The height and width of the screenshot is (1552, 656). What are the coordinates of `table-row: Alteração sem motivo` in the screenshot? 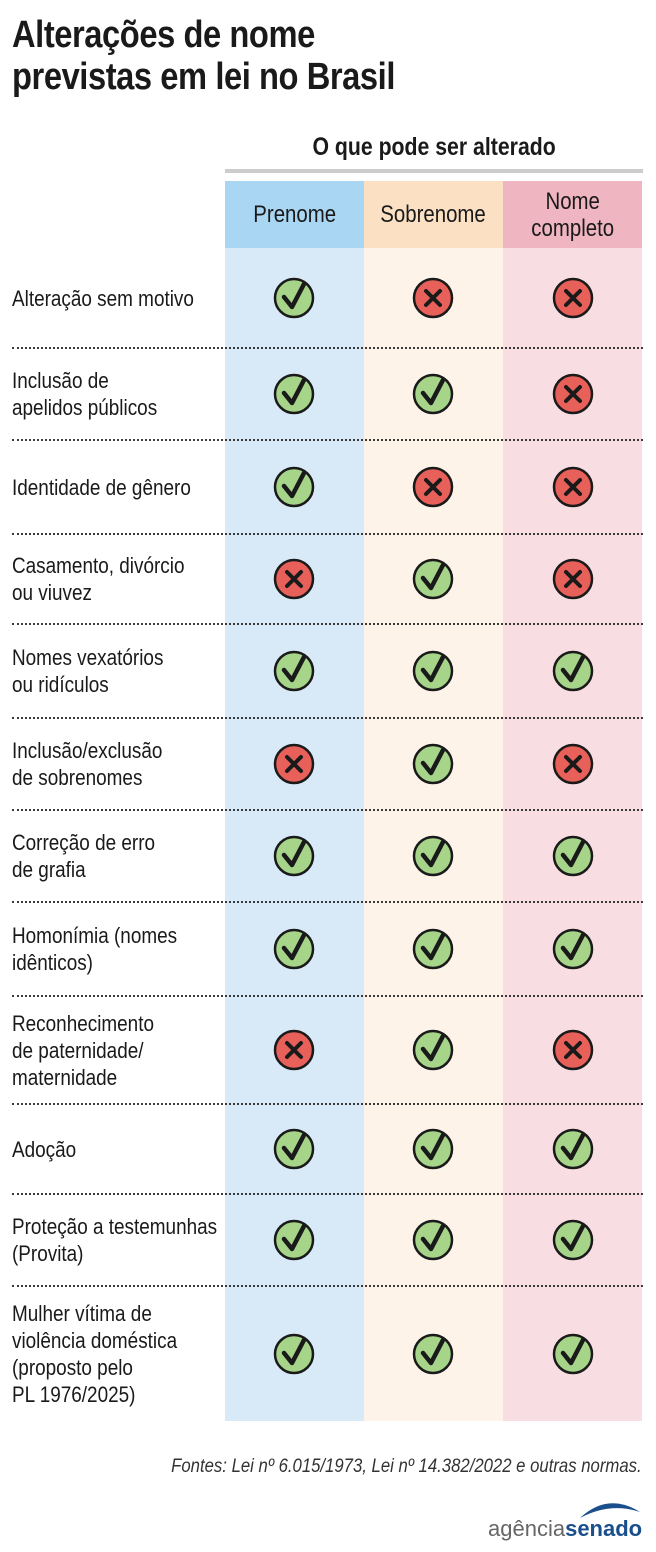 It's located at (328, 298).